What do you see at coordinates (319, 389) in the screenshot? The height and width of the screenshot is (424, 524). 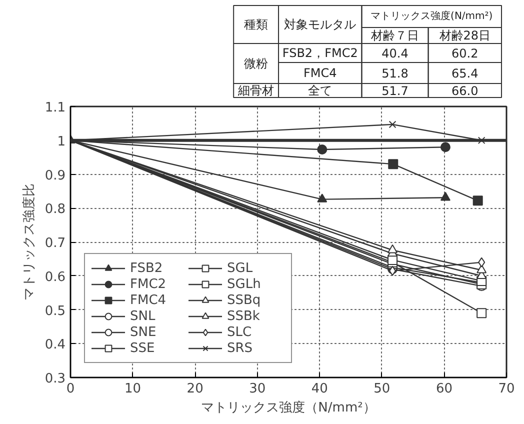 I see `x-tick-label: 40` at bounding box center [319, 389].